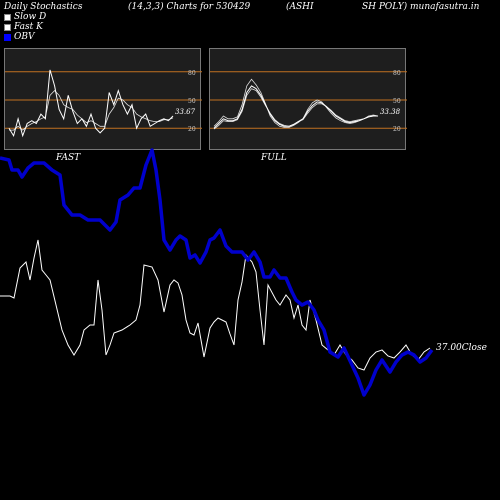 This screenshot has height=500, width=500. I want to click on fast-stochastic-svg: 80 50 20 33.67, so click(103, 103).